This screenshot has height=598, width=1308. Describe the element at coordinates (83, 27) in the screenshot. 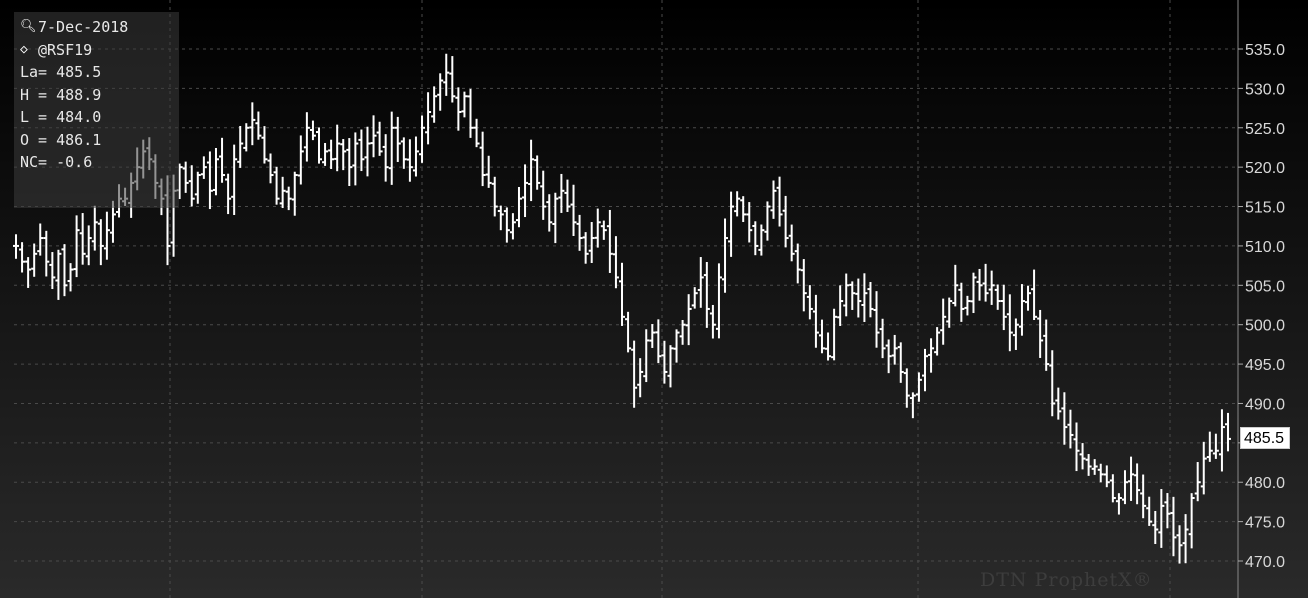

I see `info-date: 7-Dec-2018` at that location.